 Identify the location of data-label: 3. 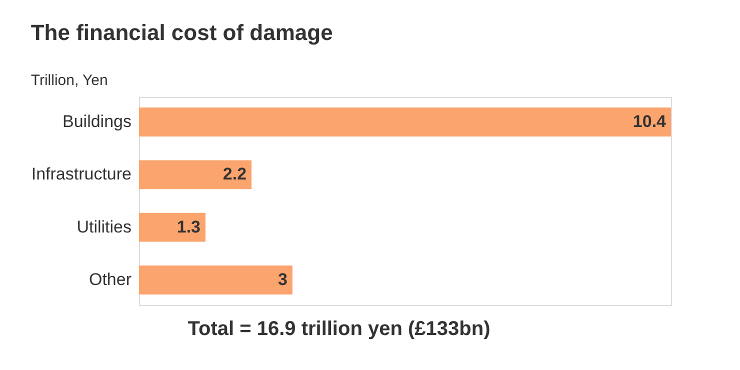
(283, 279).